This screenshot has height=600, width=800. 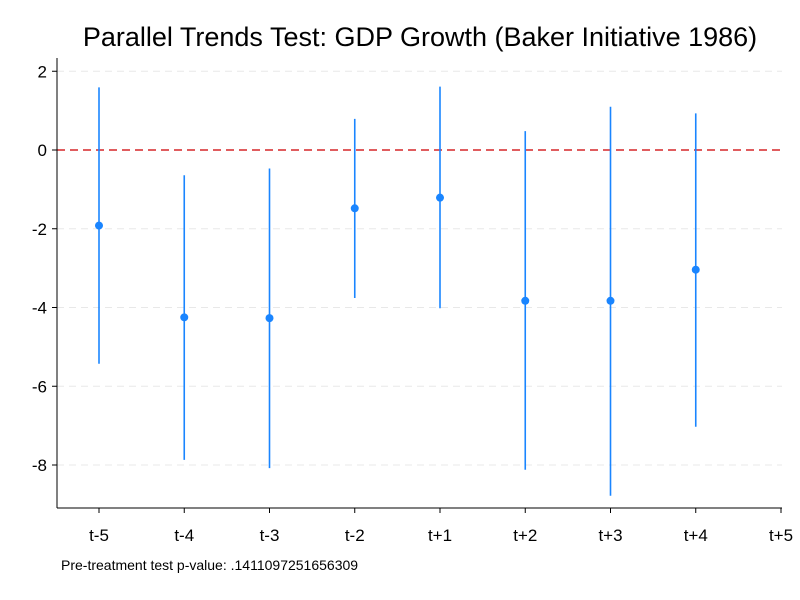 What do you see at coordinates (42, 150) in the screenshot?
I see `y-tick-label: 0` at bounding box center [42, 150].